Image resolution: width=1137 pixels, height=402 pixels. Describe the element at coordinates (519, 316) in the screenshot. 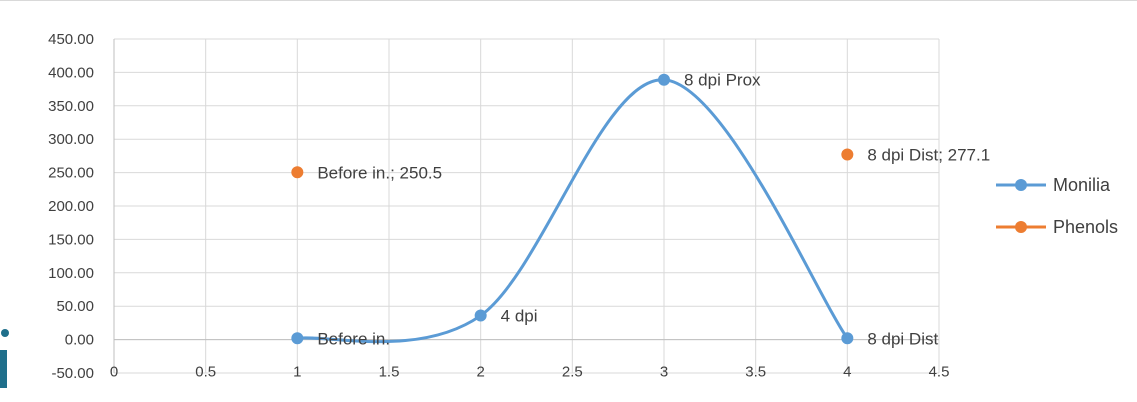

I see `data-label-monilia: 4 dpi` at that location.